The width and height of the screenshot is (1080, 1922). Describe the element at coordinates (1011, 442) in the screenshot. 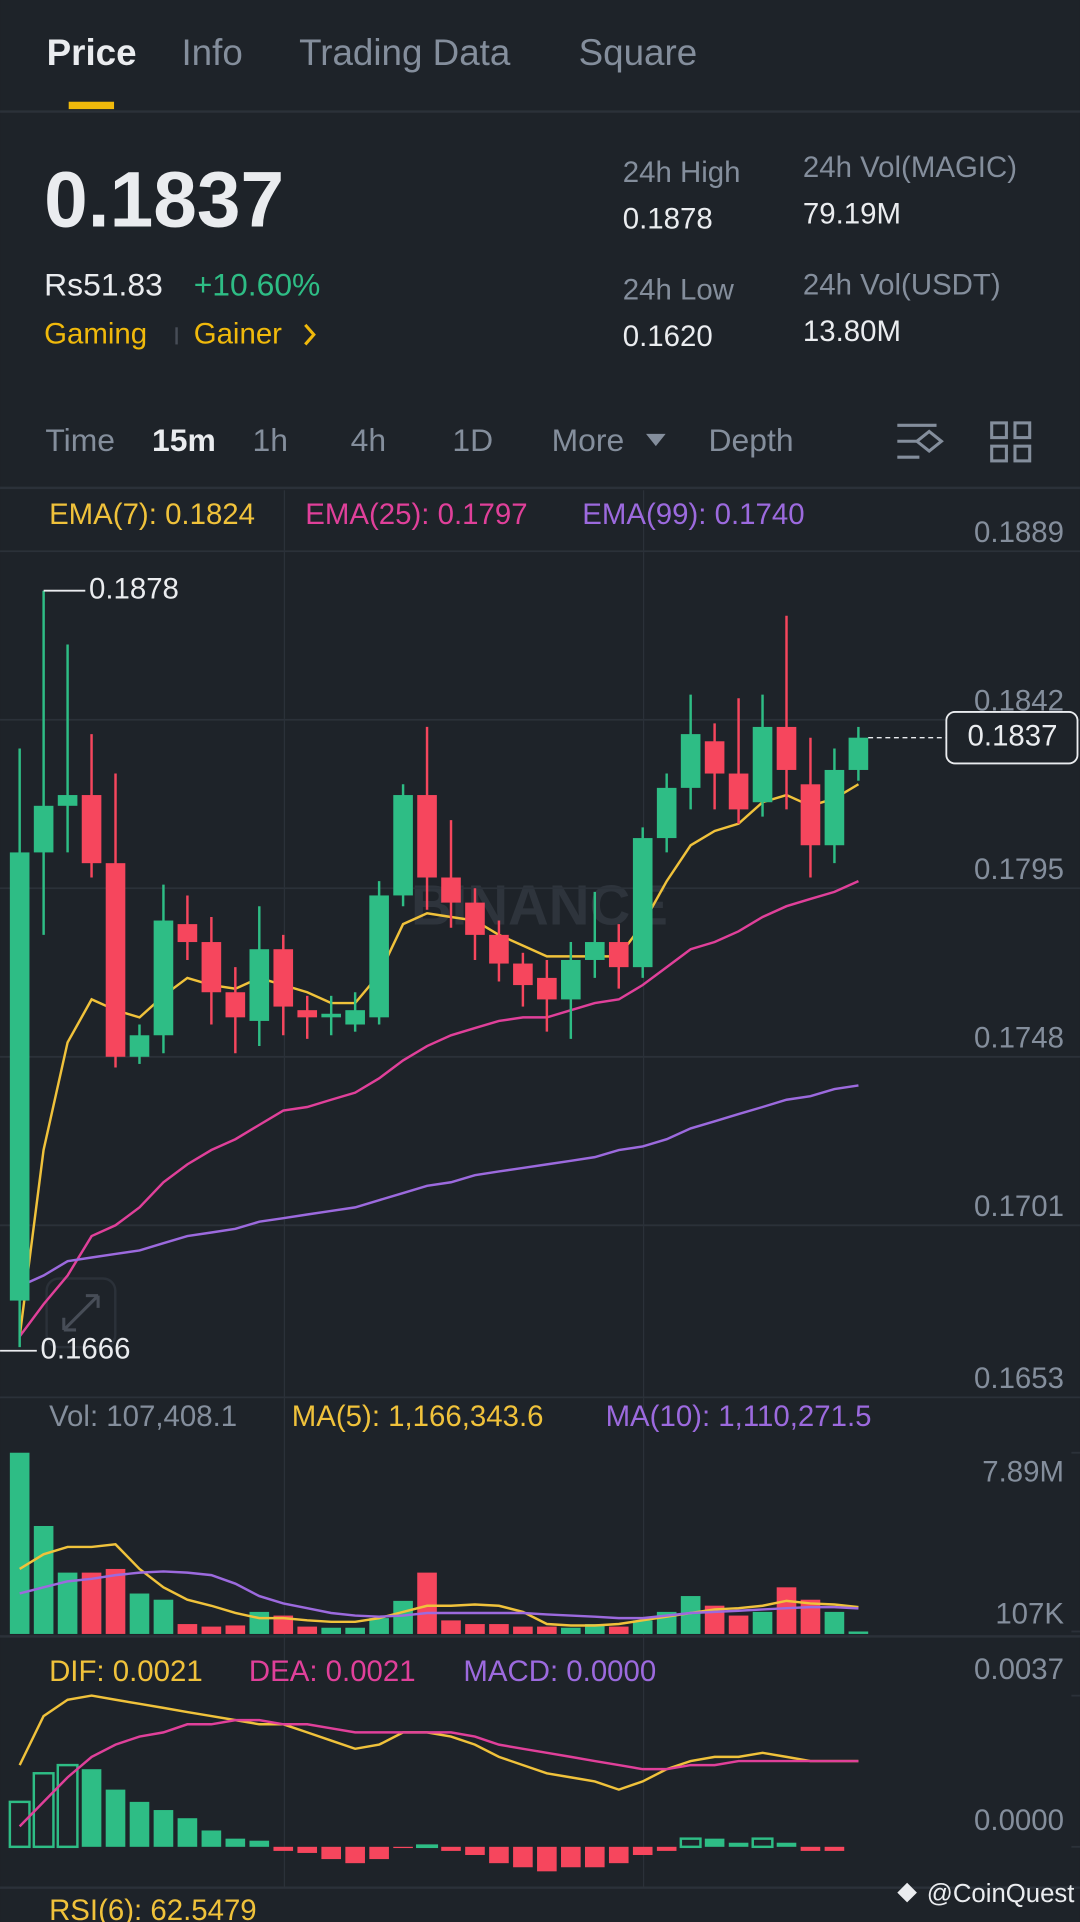

I see `layout-icon` at that location.